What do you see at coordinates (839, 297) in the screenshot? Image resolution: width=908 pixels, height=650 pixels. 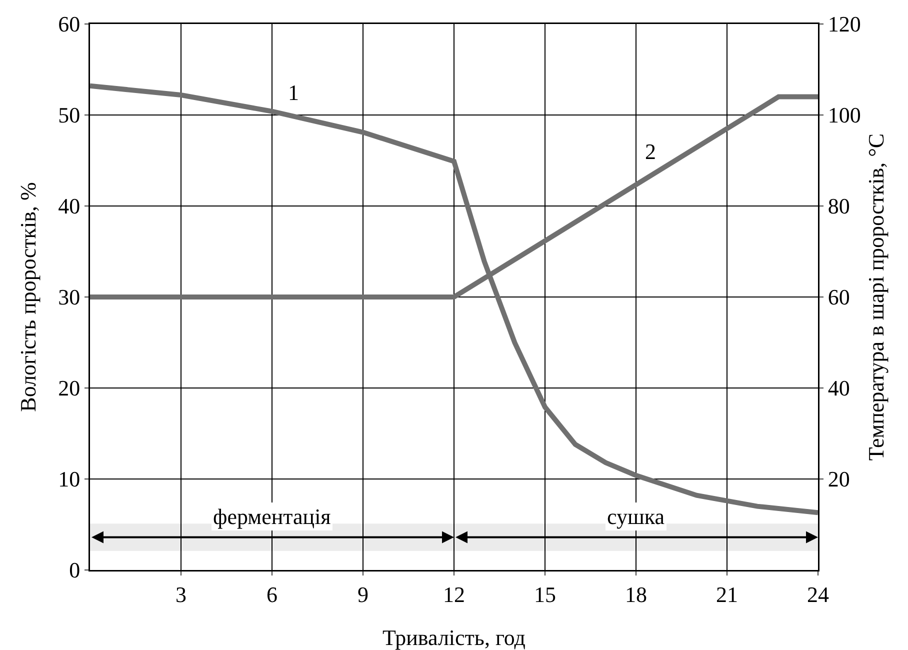 I see `y2-tick-label: 60` at bounding box center [839, 297].